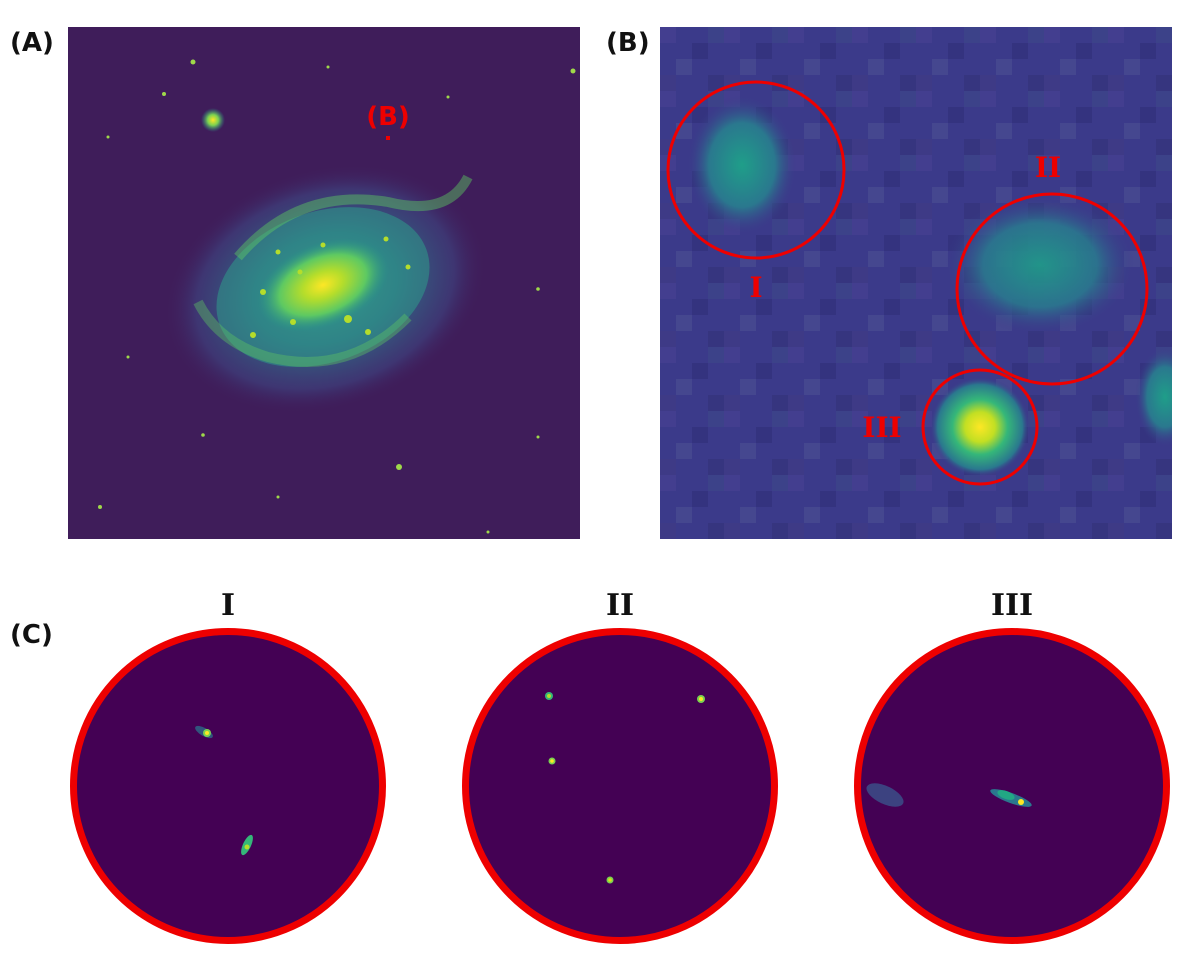 The width and height of the screenshot is (1200, 975). I want to click on marker-b: (B), so click(388, 121).